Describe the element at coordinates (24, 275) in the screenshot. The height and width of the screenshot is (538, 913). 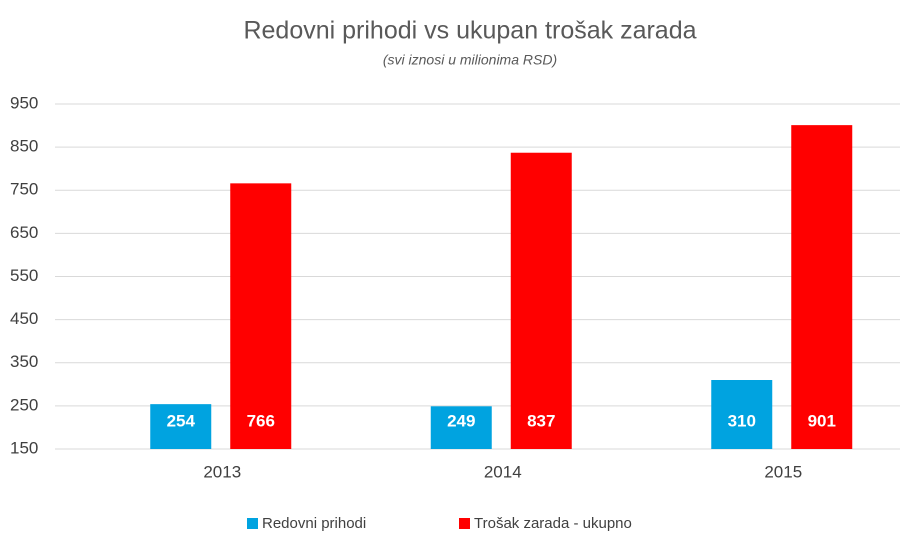
I see `y-tick-label: 550` at that location.